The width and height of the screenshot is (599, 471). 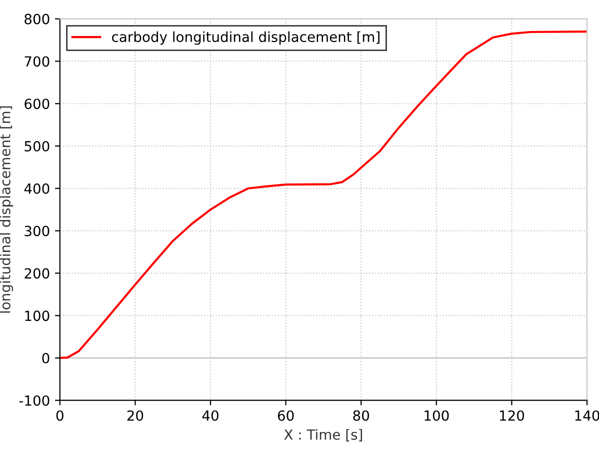 What do you see at coordinates (37, 61) in the screenshot?
I see `y-tick-label: 700` at bounding box center [37, 61].